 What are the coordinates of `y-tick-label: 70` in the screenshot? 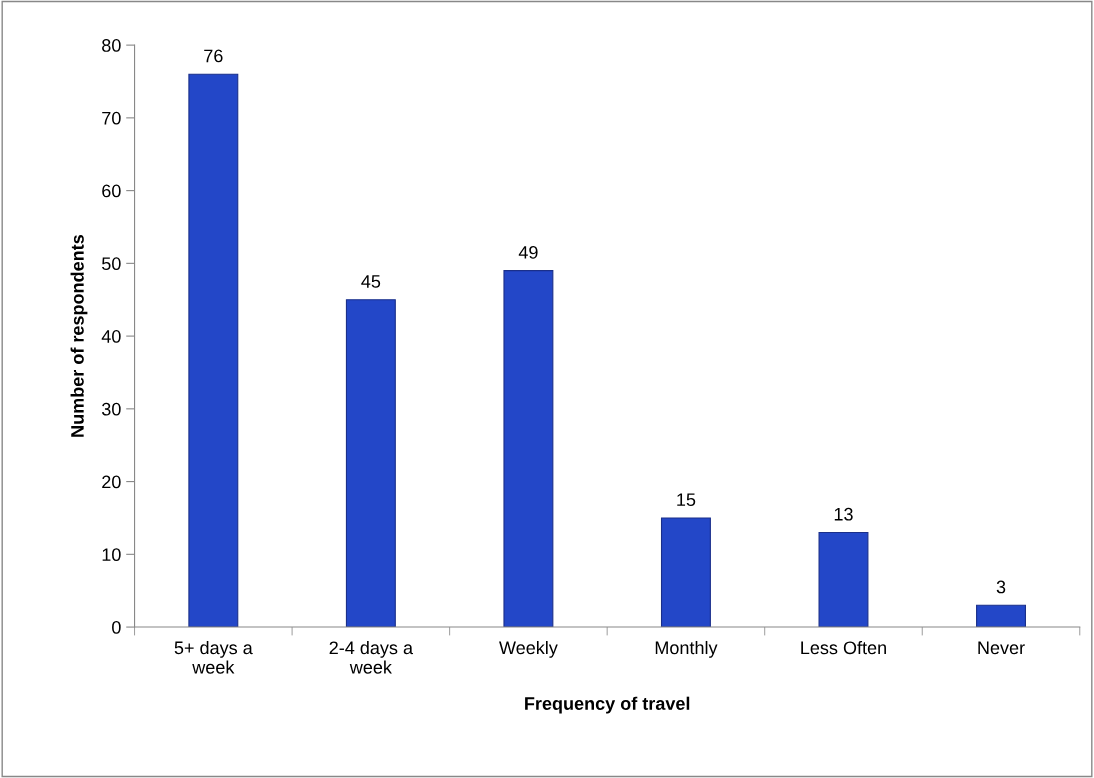 It's located at (111, 118).